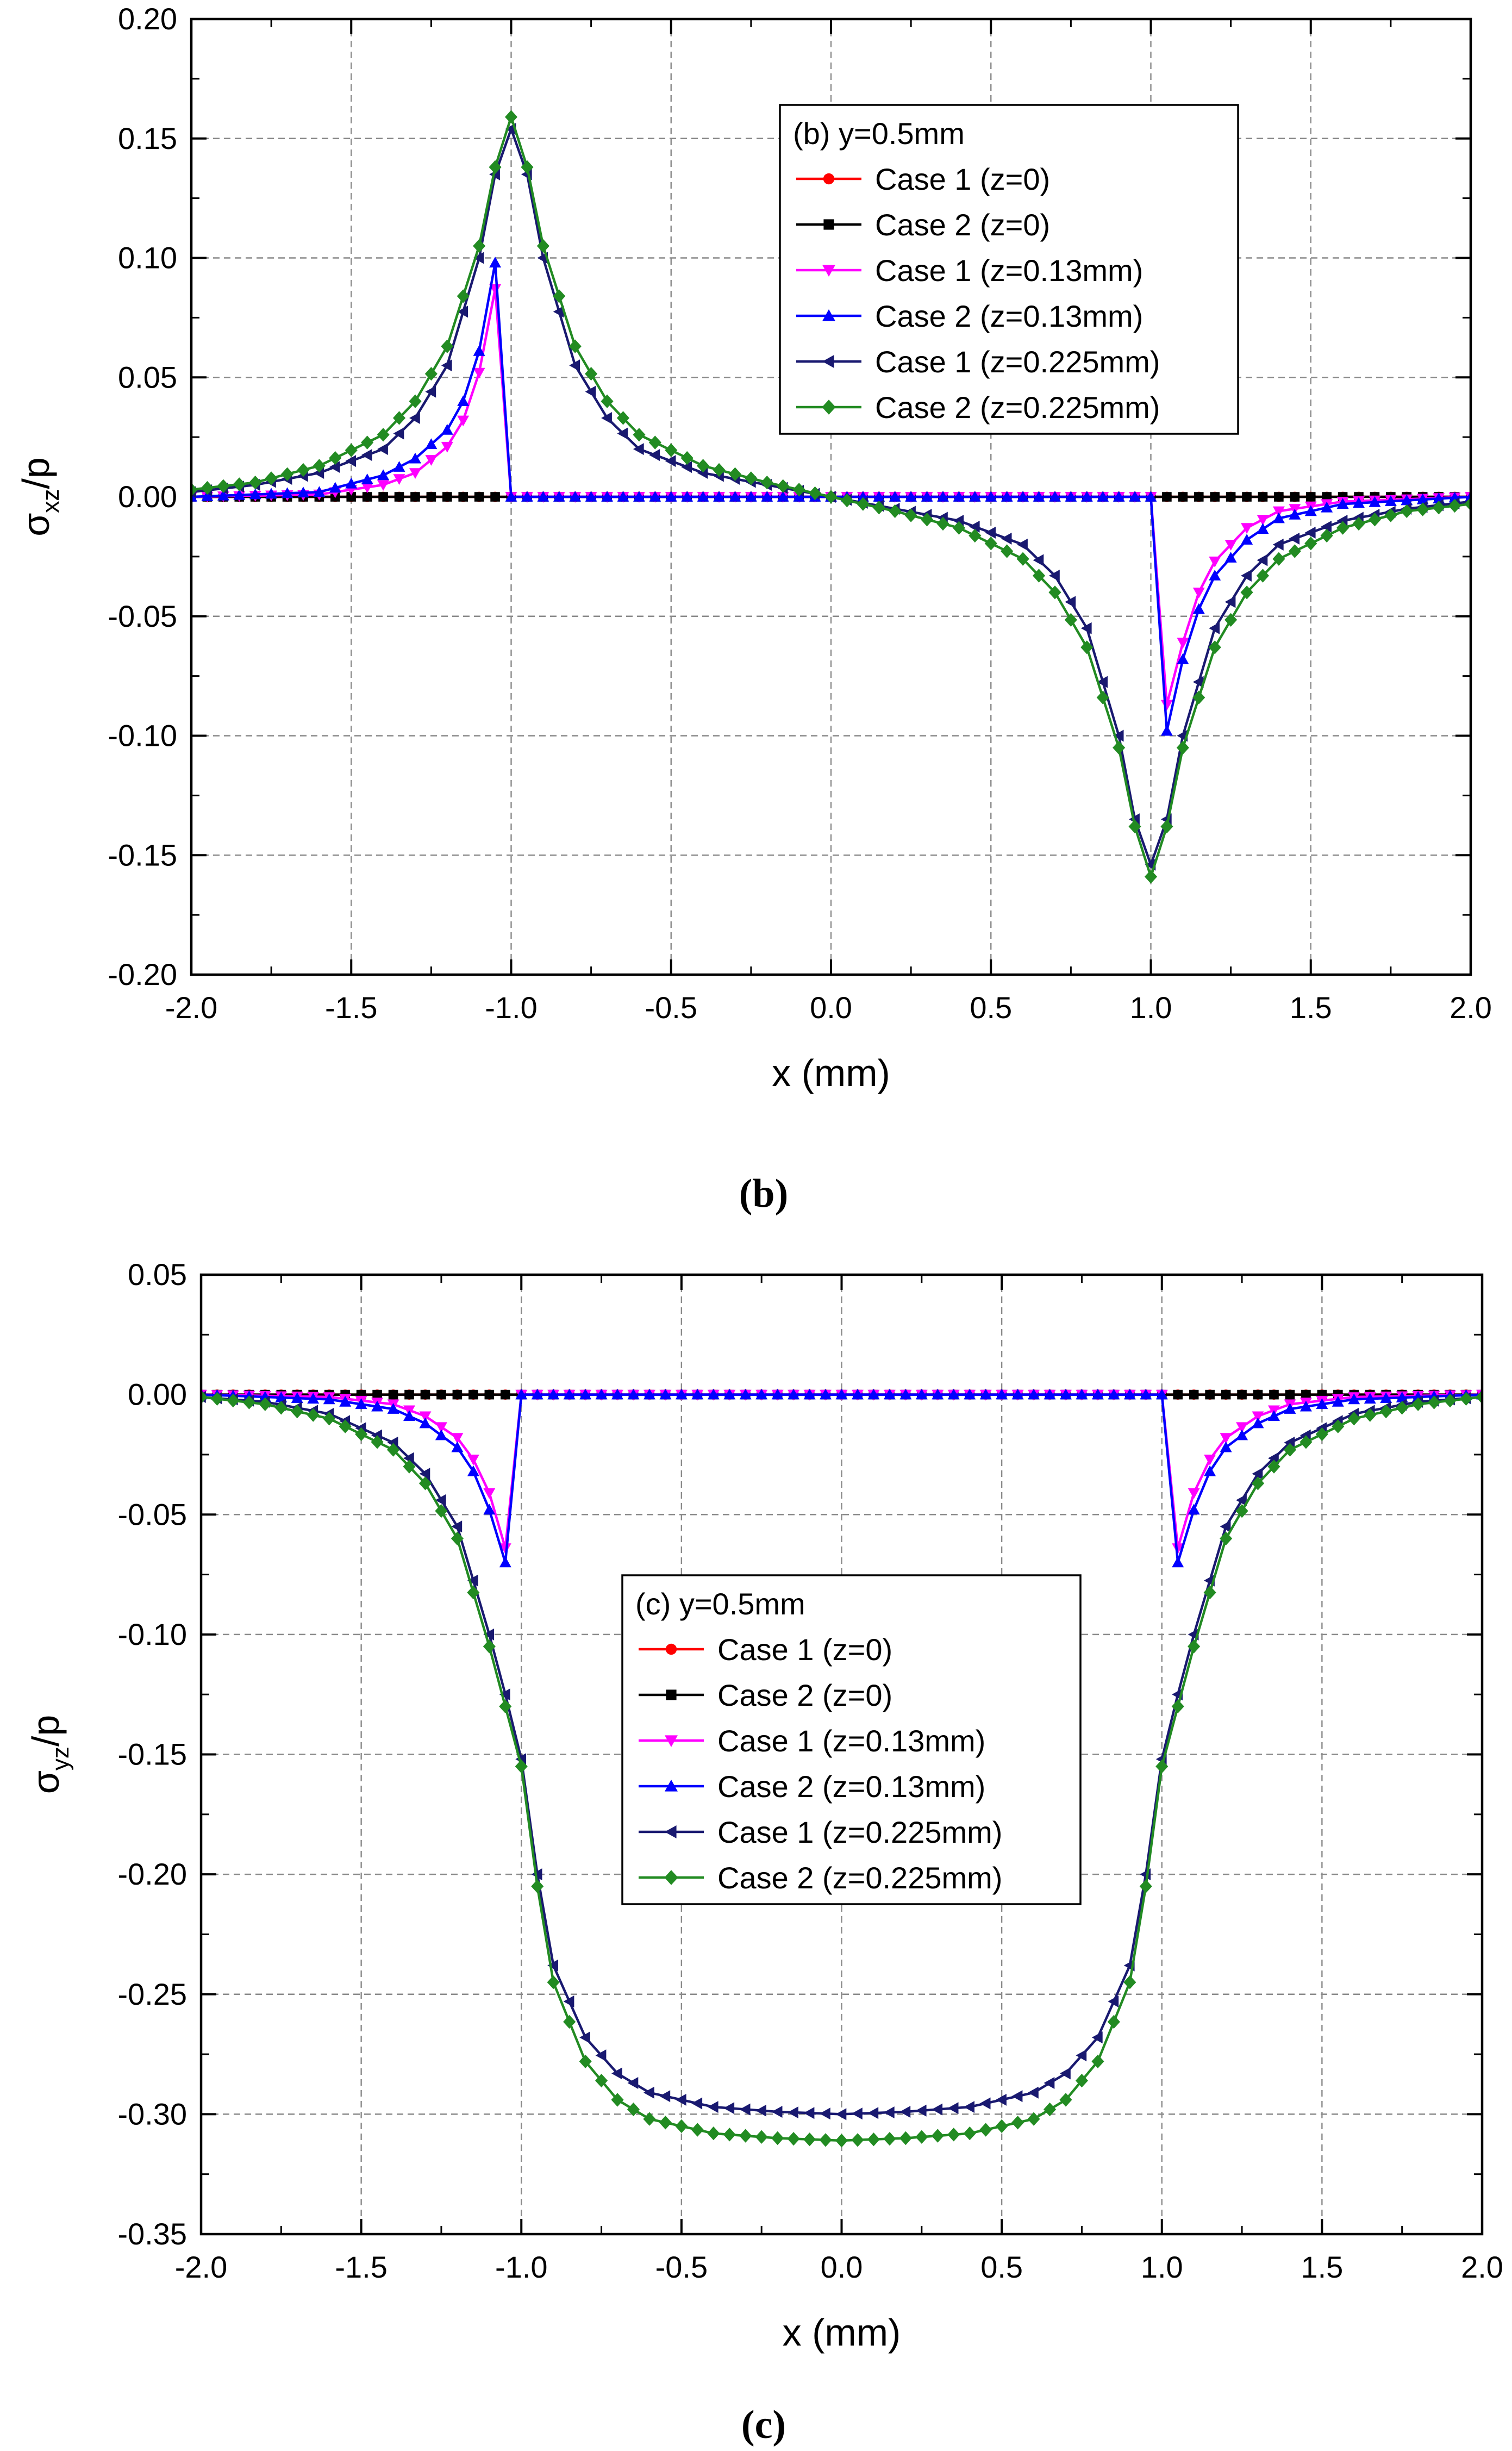  I want to click on x-tick-label: 1.0, so click(1151, 1007).